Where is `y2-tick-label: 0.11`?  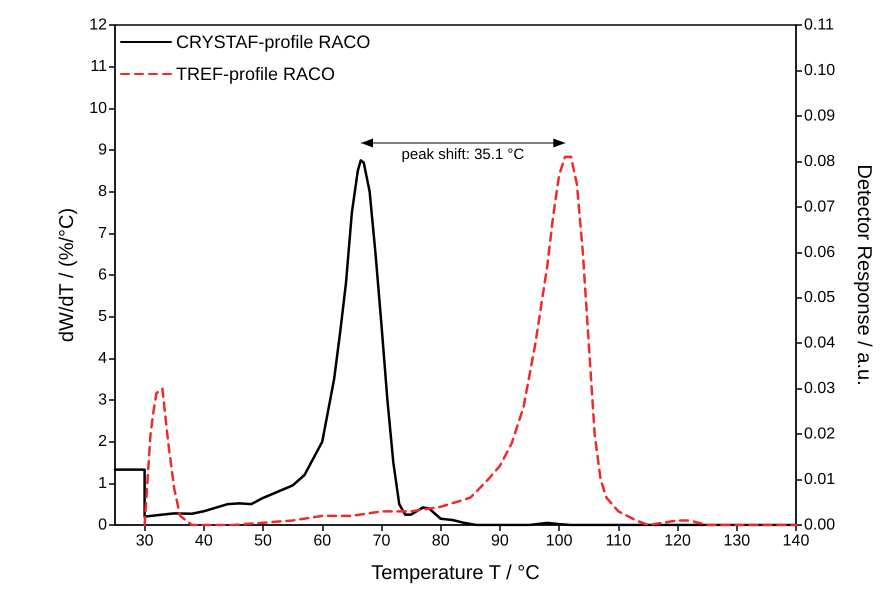
y2-tick-label: 0.11 is located at coordinates (819, 25).